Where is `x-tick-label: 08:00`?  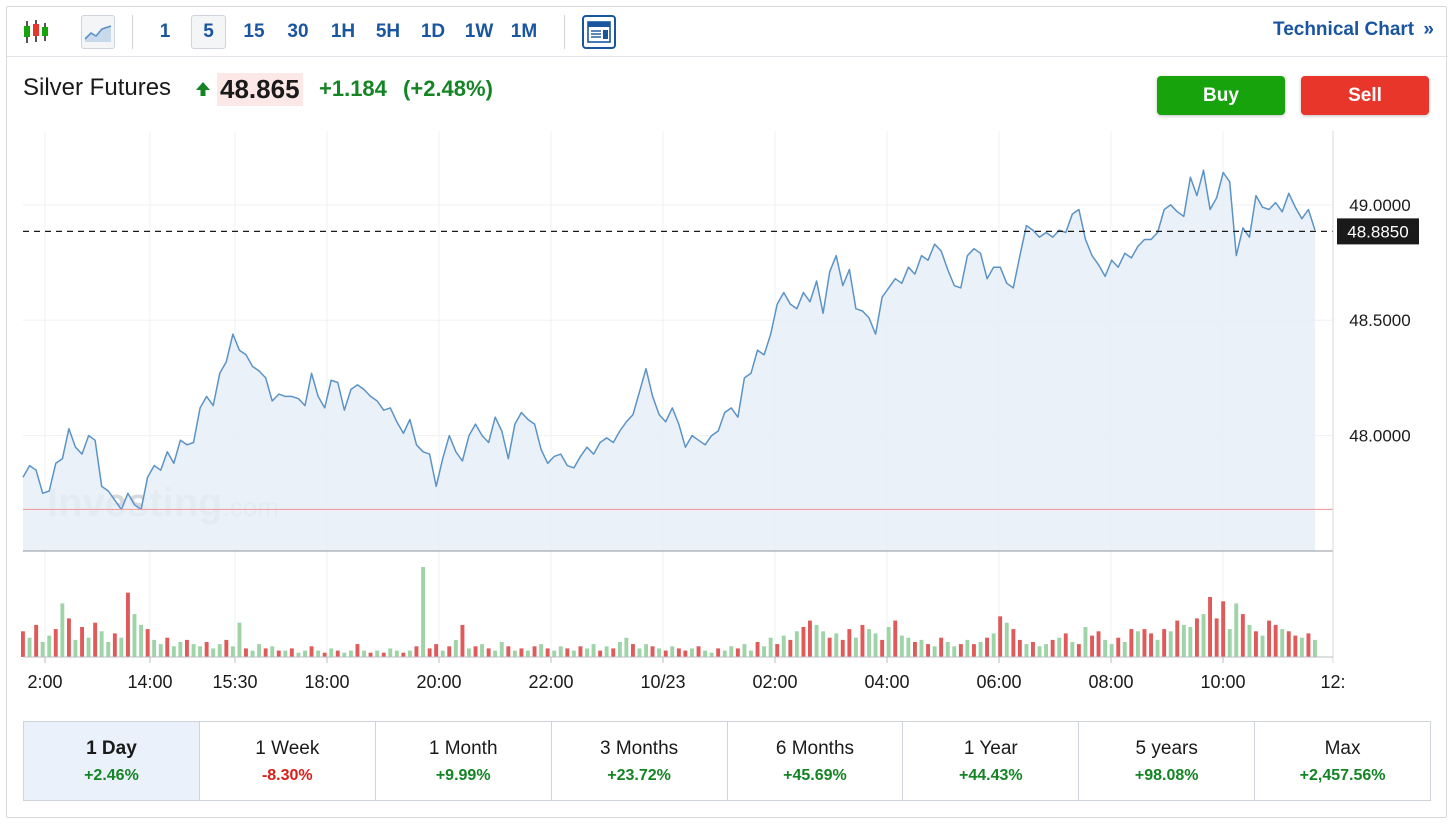 x-tick-label: 08:00 is located at coordinates (1110, 682).